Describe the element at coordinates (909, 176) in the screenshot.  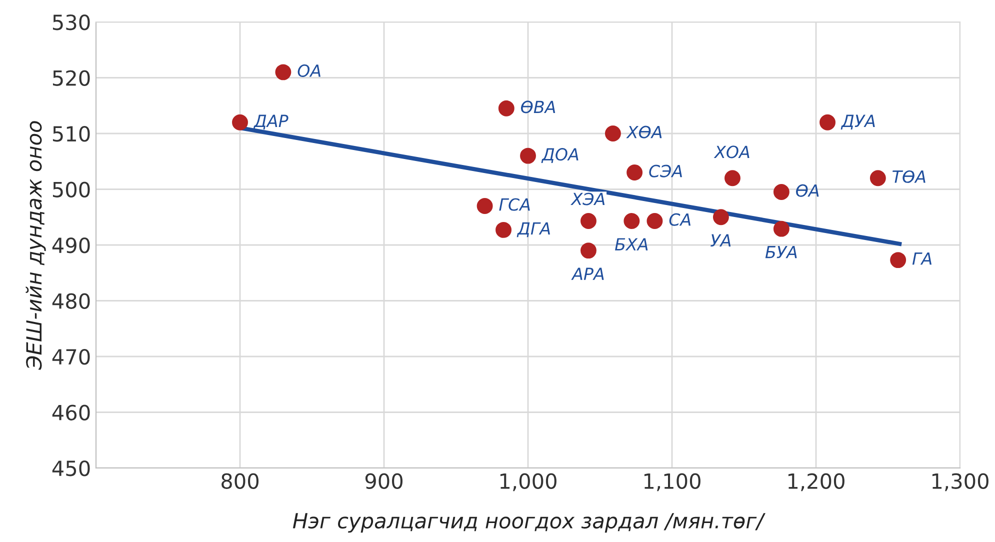
I see `annotation: ТӨА` at that location.